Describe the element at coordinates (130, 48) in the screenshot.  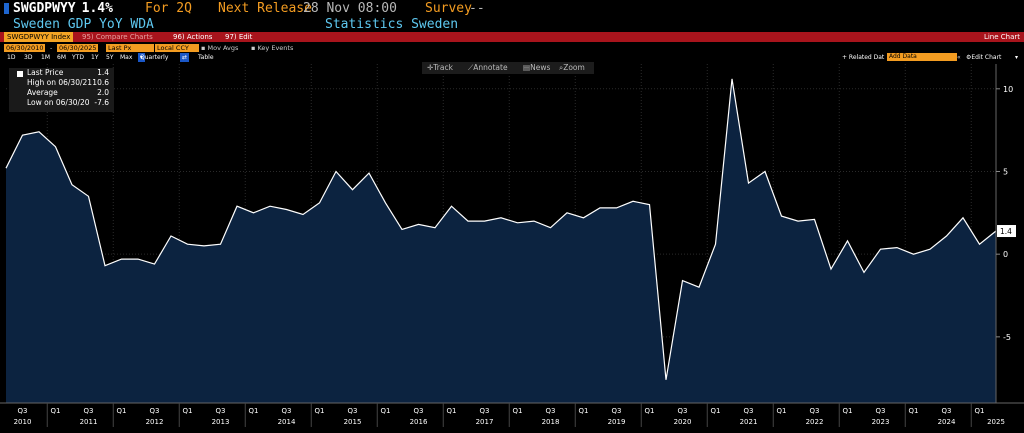
I see `field-selector: Last Px` at that location.